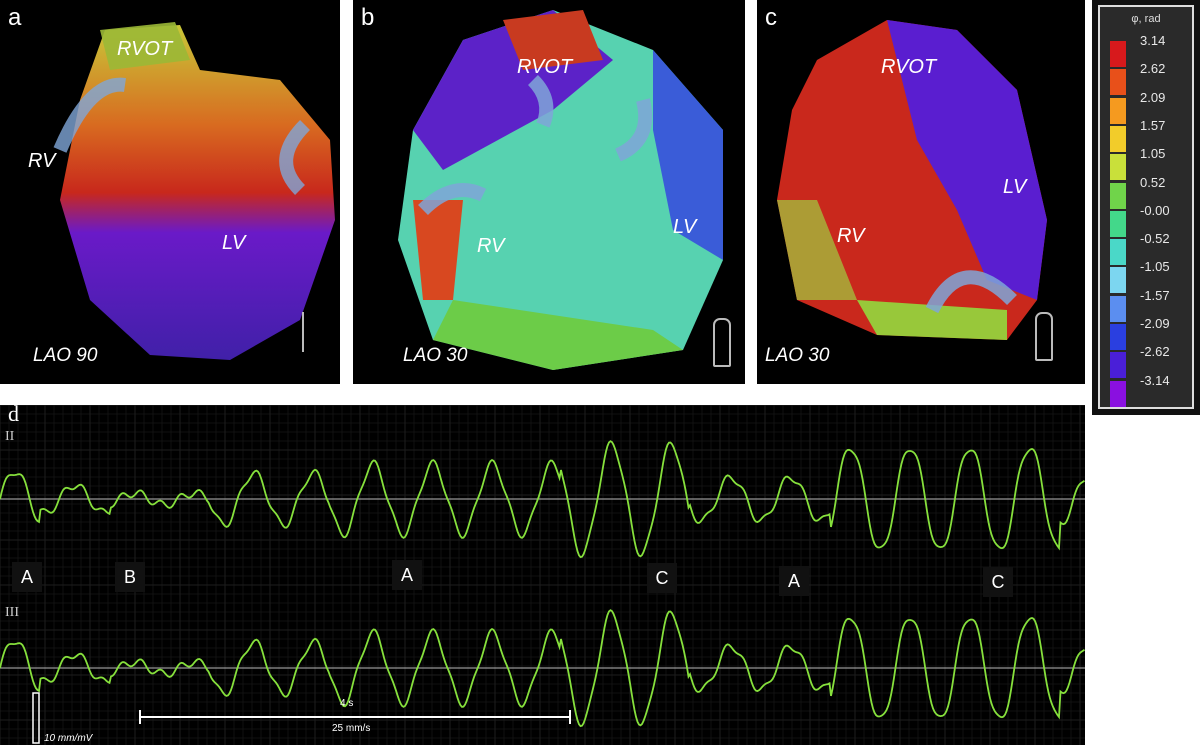 The width and height of the screenshot is (1200, 745). What do you see at coordinates (1155, 210) in the screenshot?
I see `legend-tick: -0.00` at bounding box center [1155, 210].